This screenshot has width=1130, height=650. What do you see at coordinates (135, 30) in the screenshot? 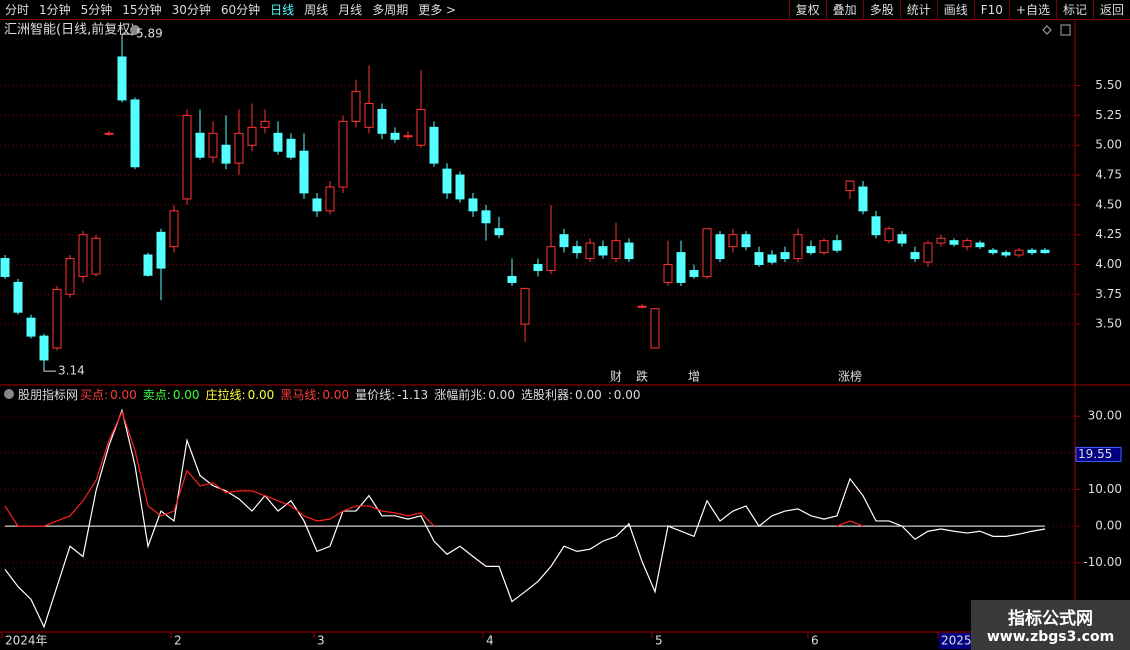
I see `title-dropdown` at bounding box center [135, 30].